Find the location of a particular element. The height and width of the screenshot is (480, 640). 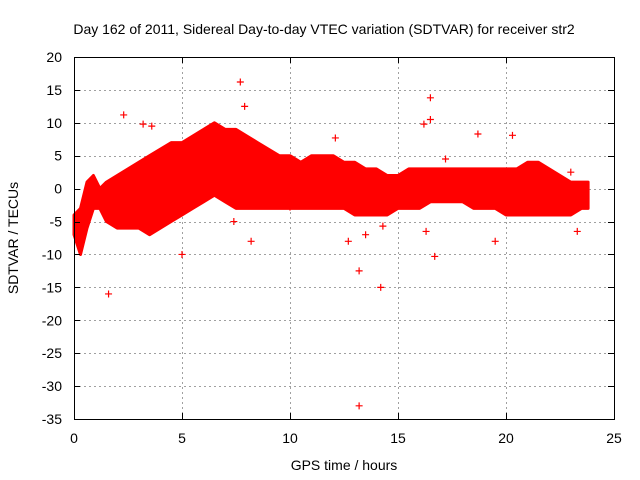

y-tick-label: -10 is located at coordinates (52, 254).